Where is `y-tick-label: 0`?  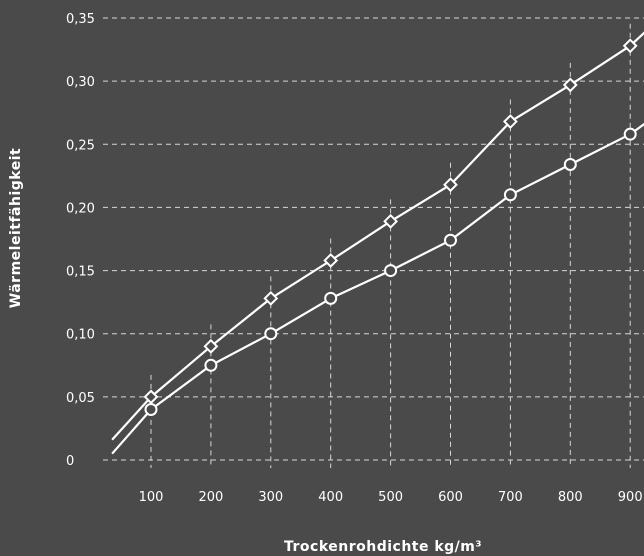
y-tick-label: 0 is located at coordinates (70, 461).